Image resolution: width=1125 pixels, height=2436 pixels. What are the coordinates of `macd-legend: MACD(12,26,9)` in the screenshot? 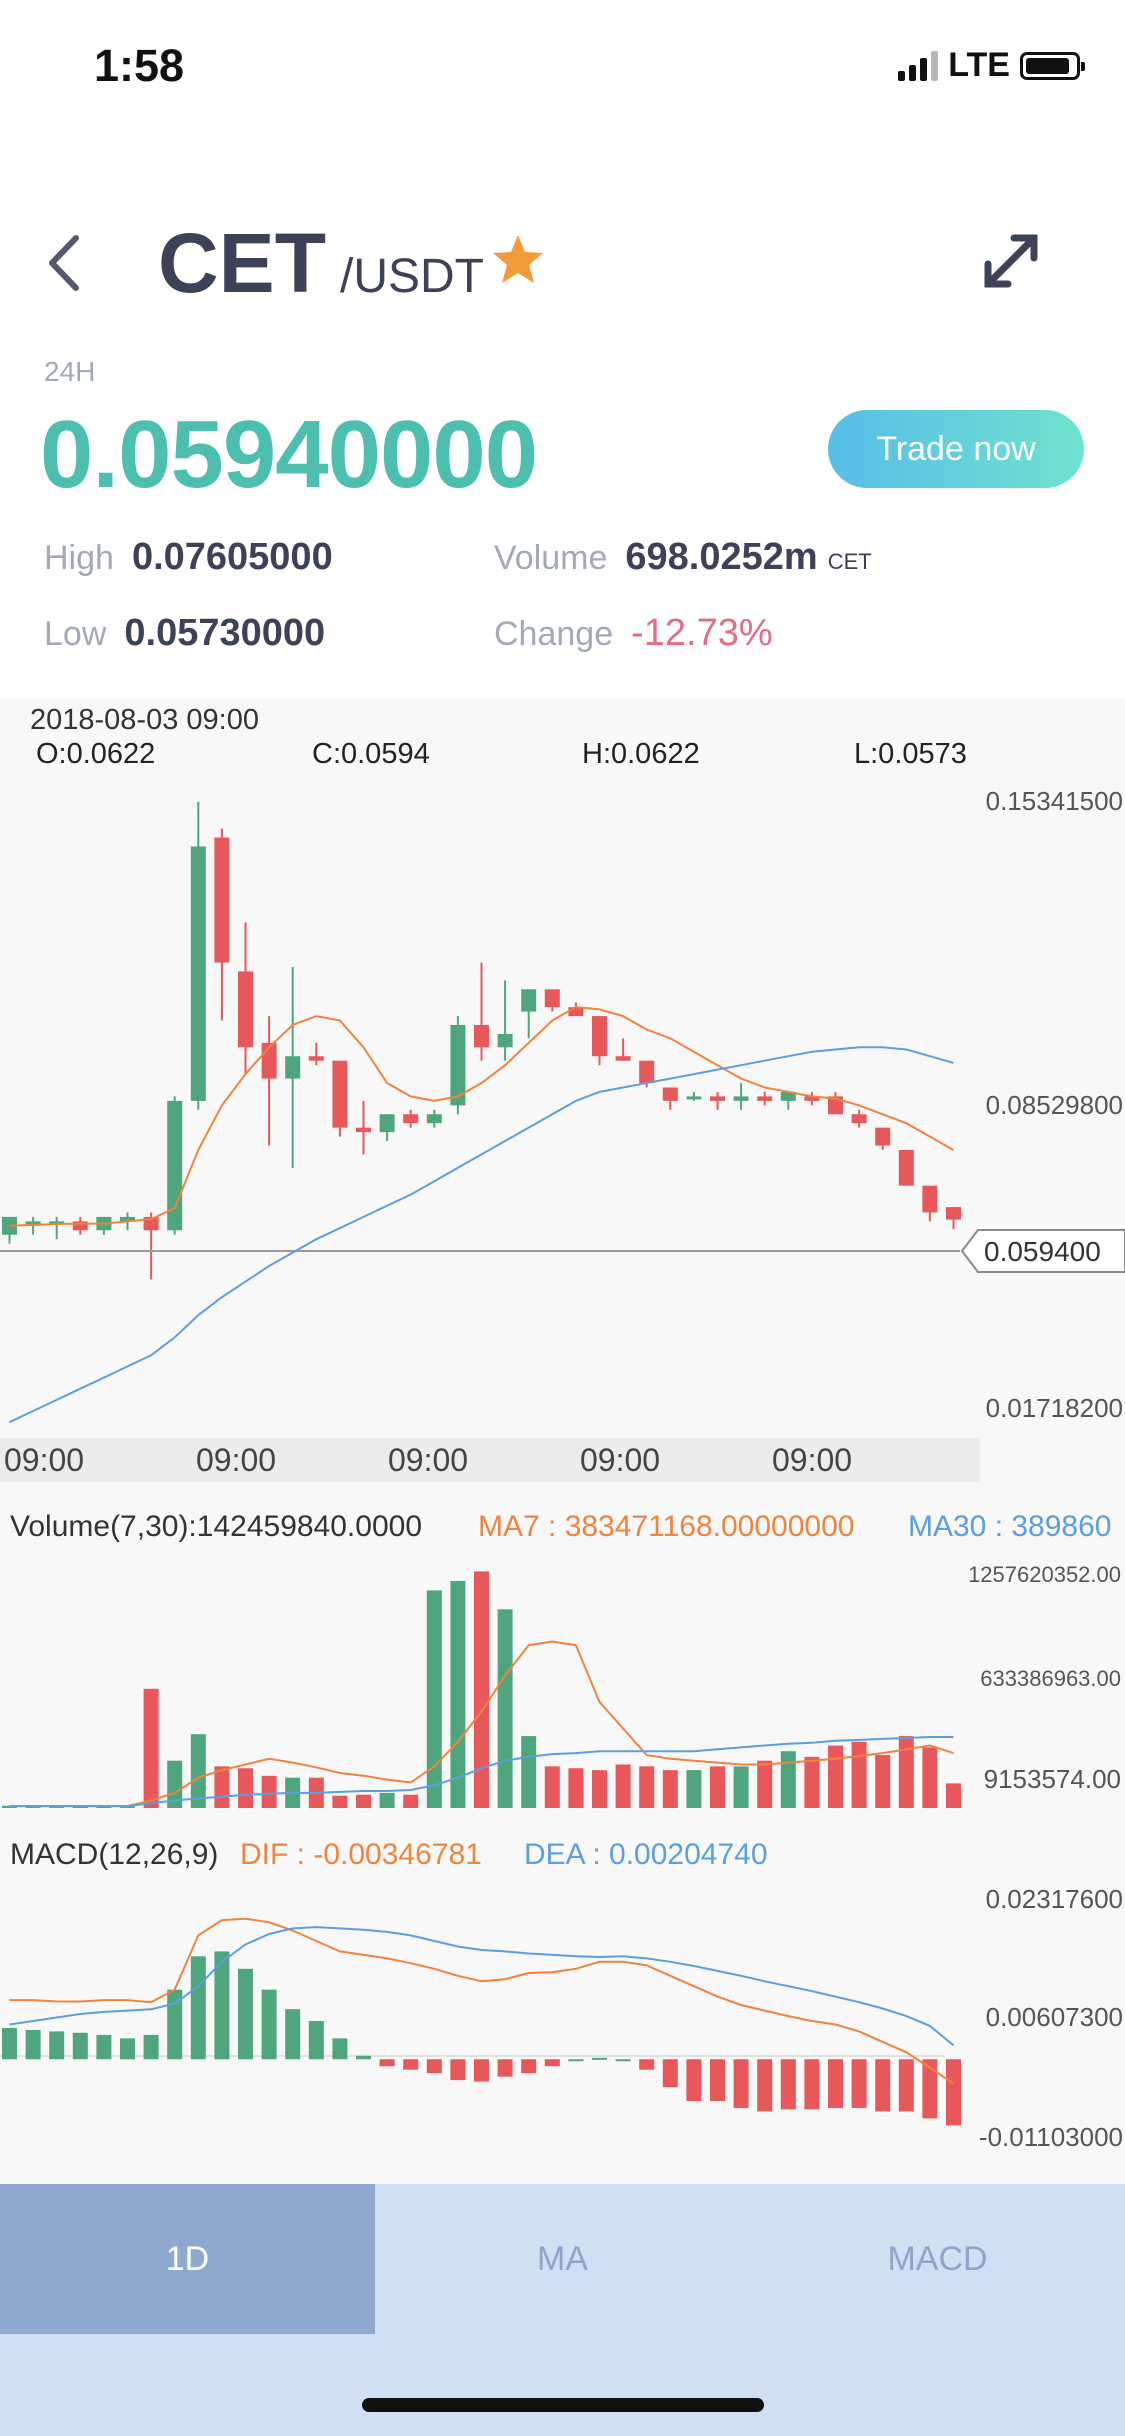 It's located at (114, 1854).